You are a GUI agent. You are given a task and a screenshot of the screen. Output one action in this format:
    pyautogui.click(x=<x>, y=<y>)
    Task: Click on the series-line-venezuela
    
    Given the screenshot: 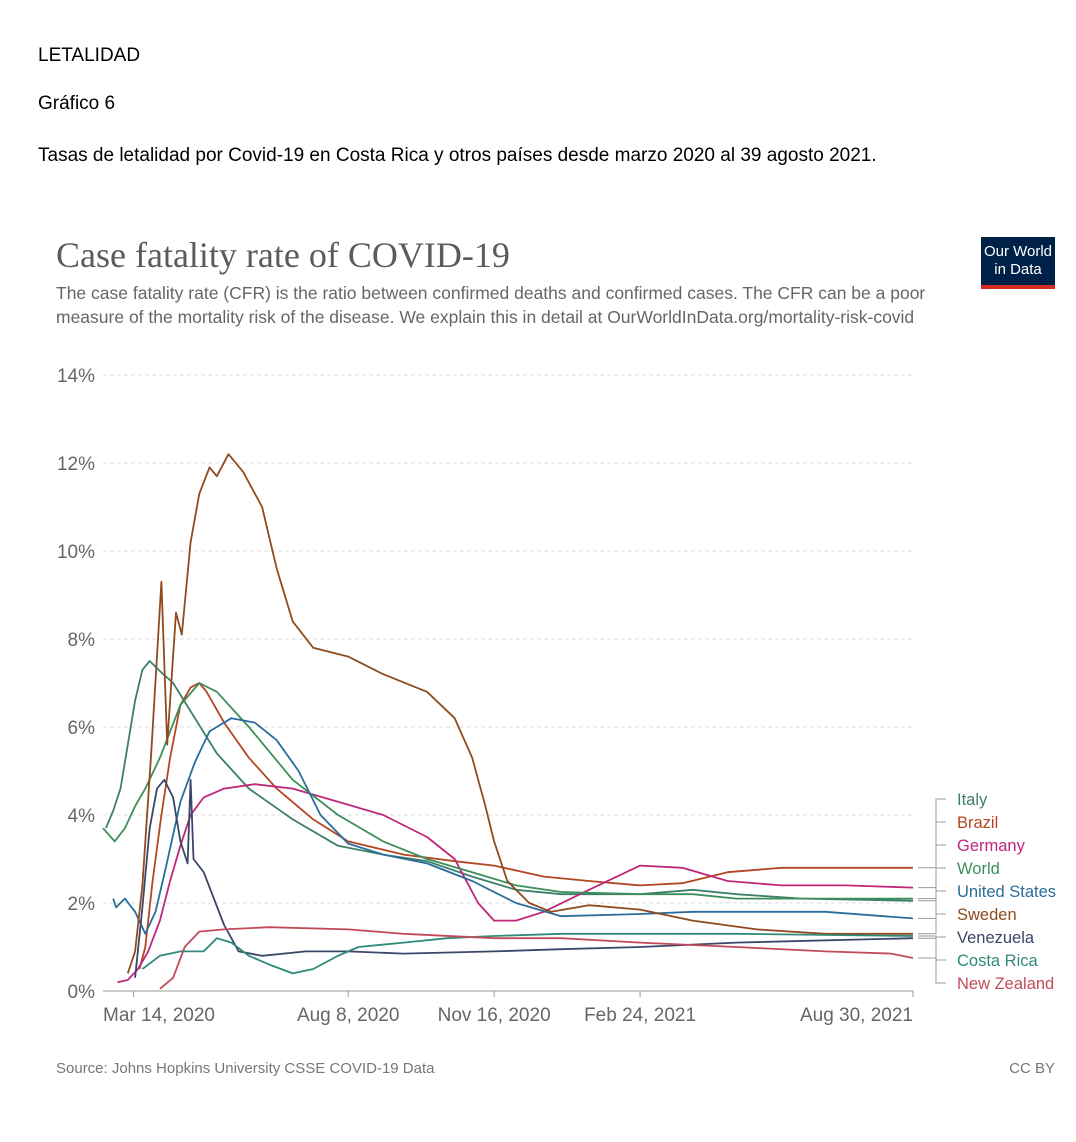 What is the action you would take?
    pyautogui.click(x=524, y=878)
    